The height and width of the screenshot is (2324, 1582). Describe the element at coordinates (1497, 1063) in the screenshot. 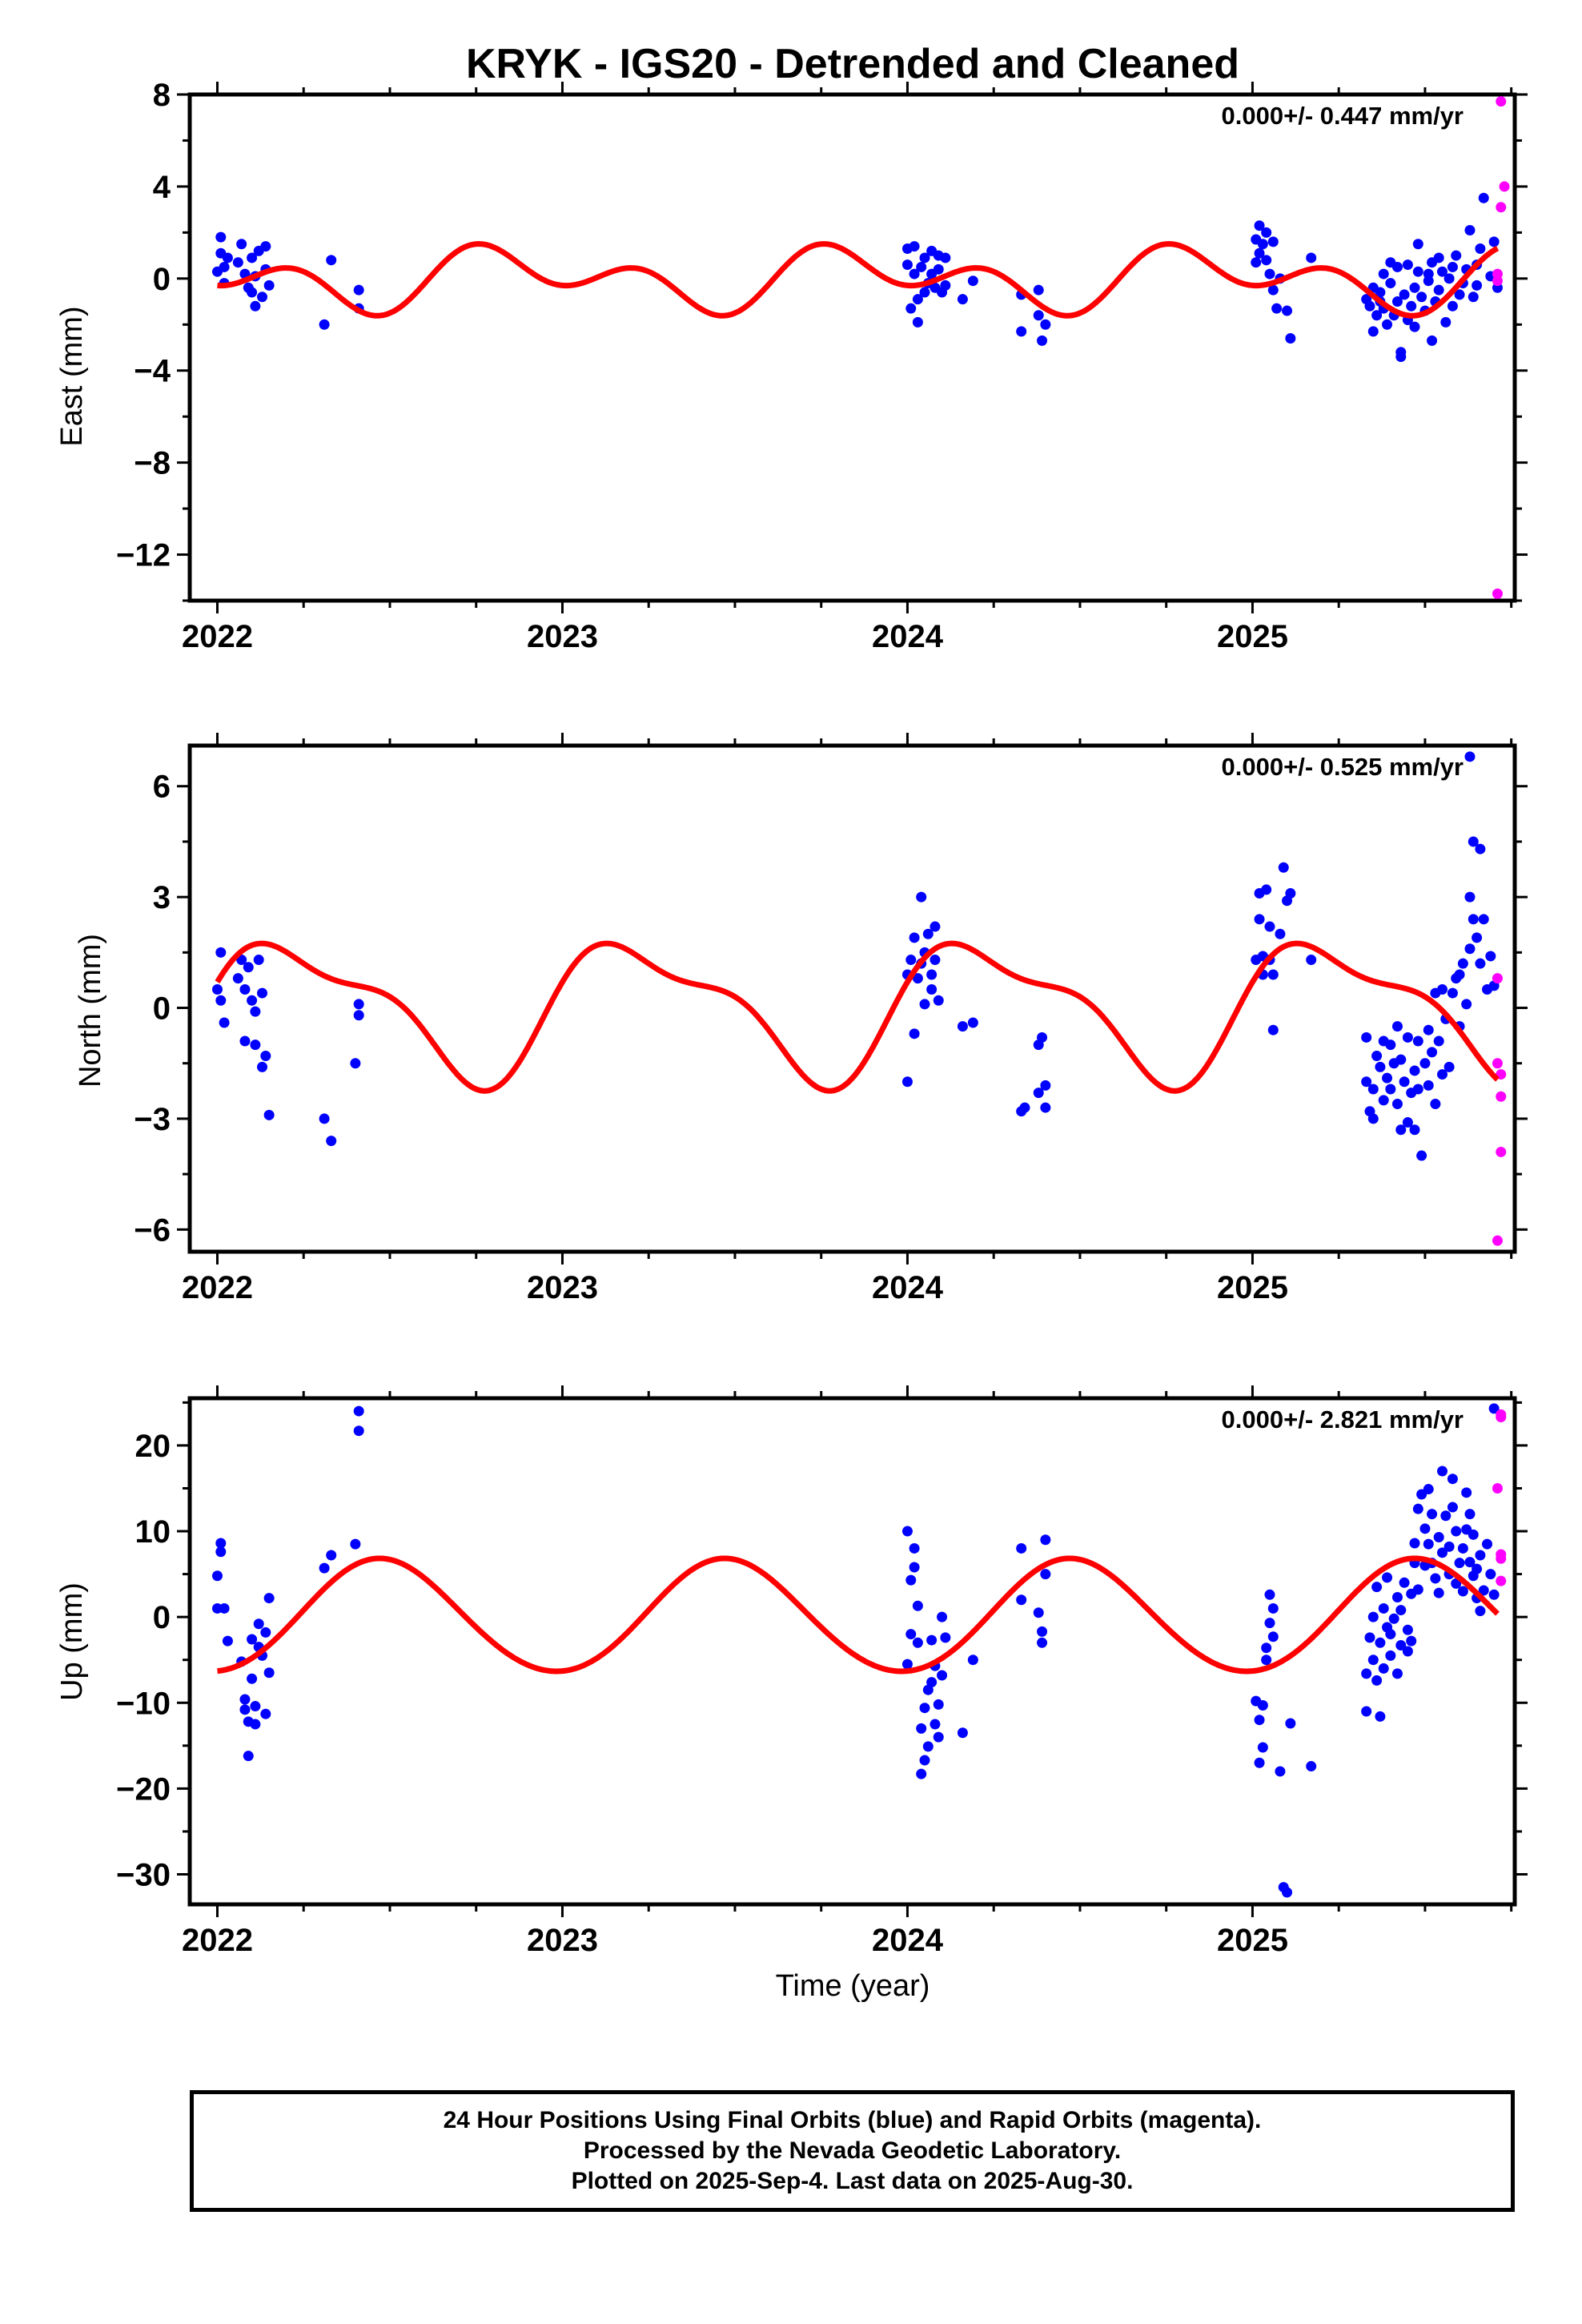

I see `north-rapid-point` at that location.